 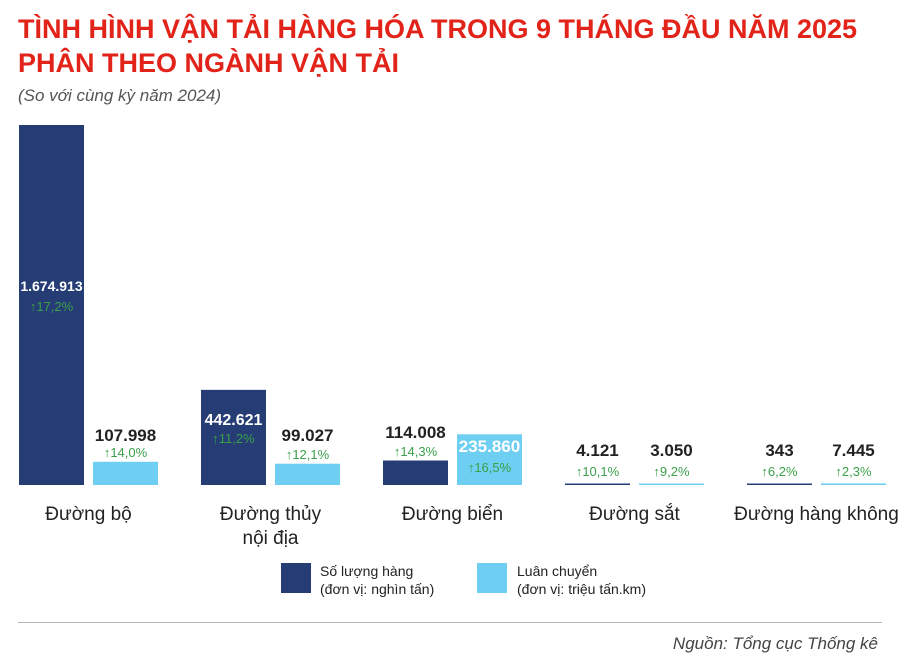 I want to click on value-label-turnover-2: 235.860, so click(x=489, y=446).